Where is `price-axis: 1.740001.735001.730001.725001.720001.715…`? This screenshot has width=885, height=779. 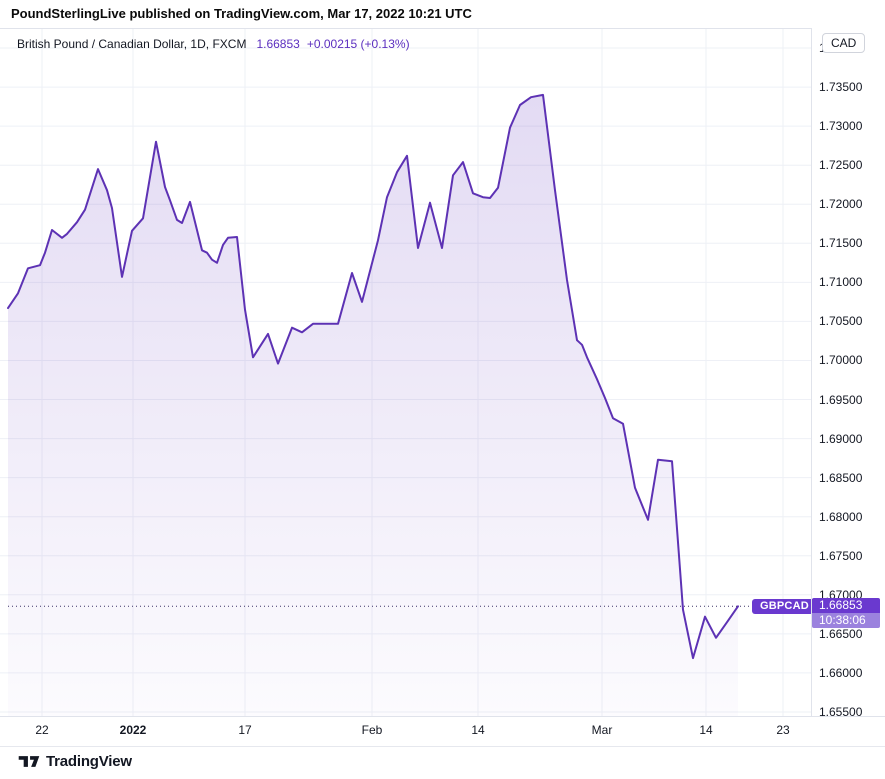
price-axis: 1.740001.735001.730001.725001.720001.715… is located at coordinates (848, 373).